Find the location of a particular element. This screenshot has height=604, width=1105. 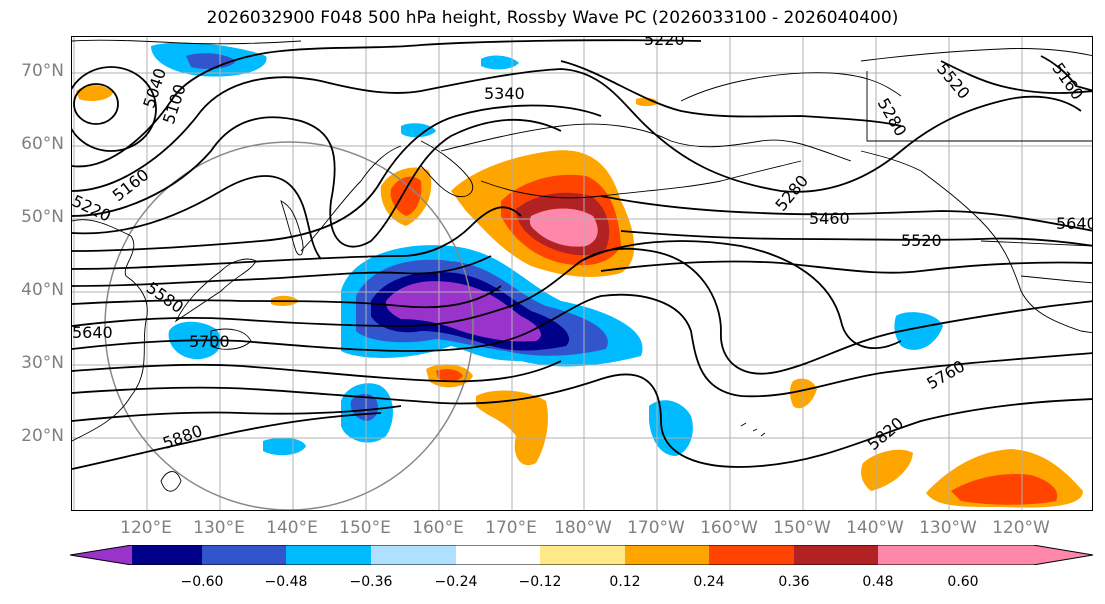

lon-label-140w: 140°W is located at coordinates (875, 528).